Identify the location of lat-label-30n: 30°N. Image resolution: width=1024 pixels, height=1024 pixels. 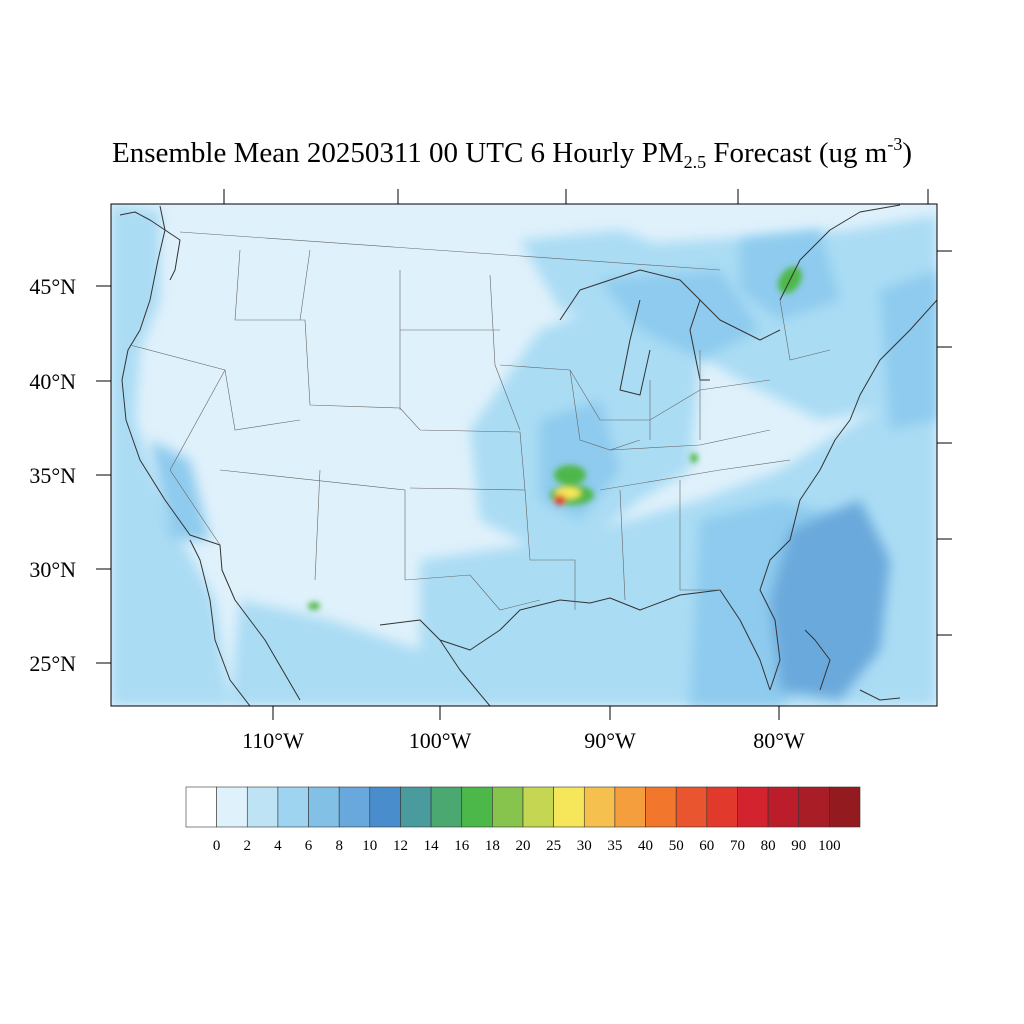
(52, 569).